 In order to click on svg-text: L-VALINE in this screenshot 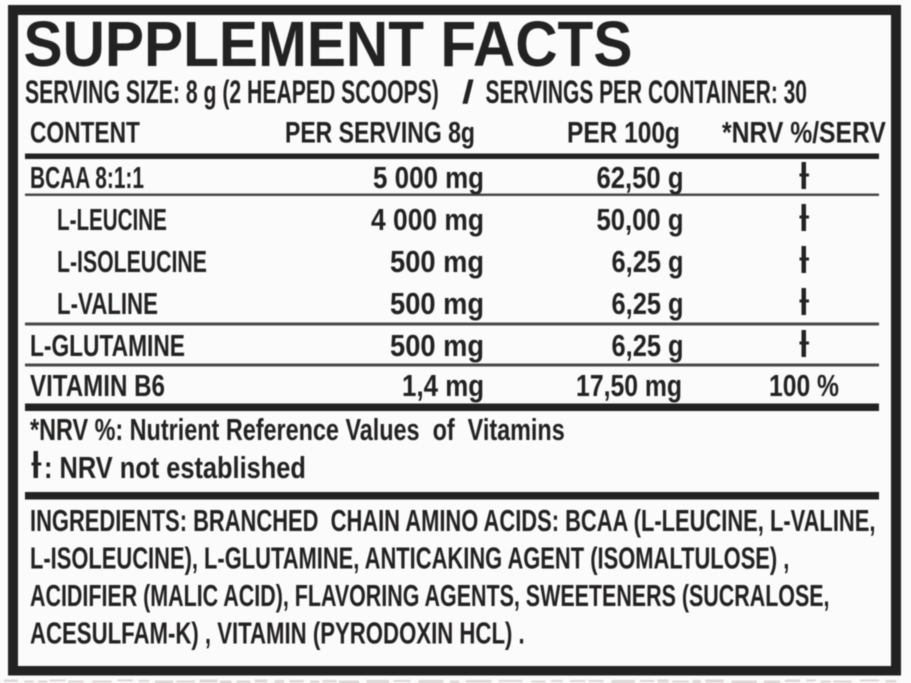, I will do `click(107, 304)`.